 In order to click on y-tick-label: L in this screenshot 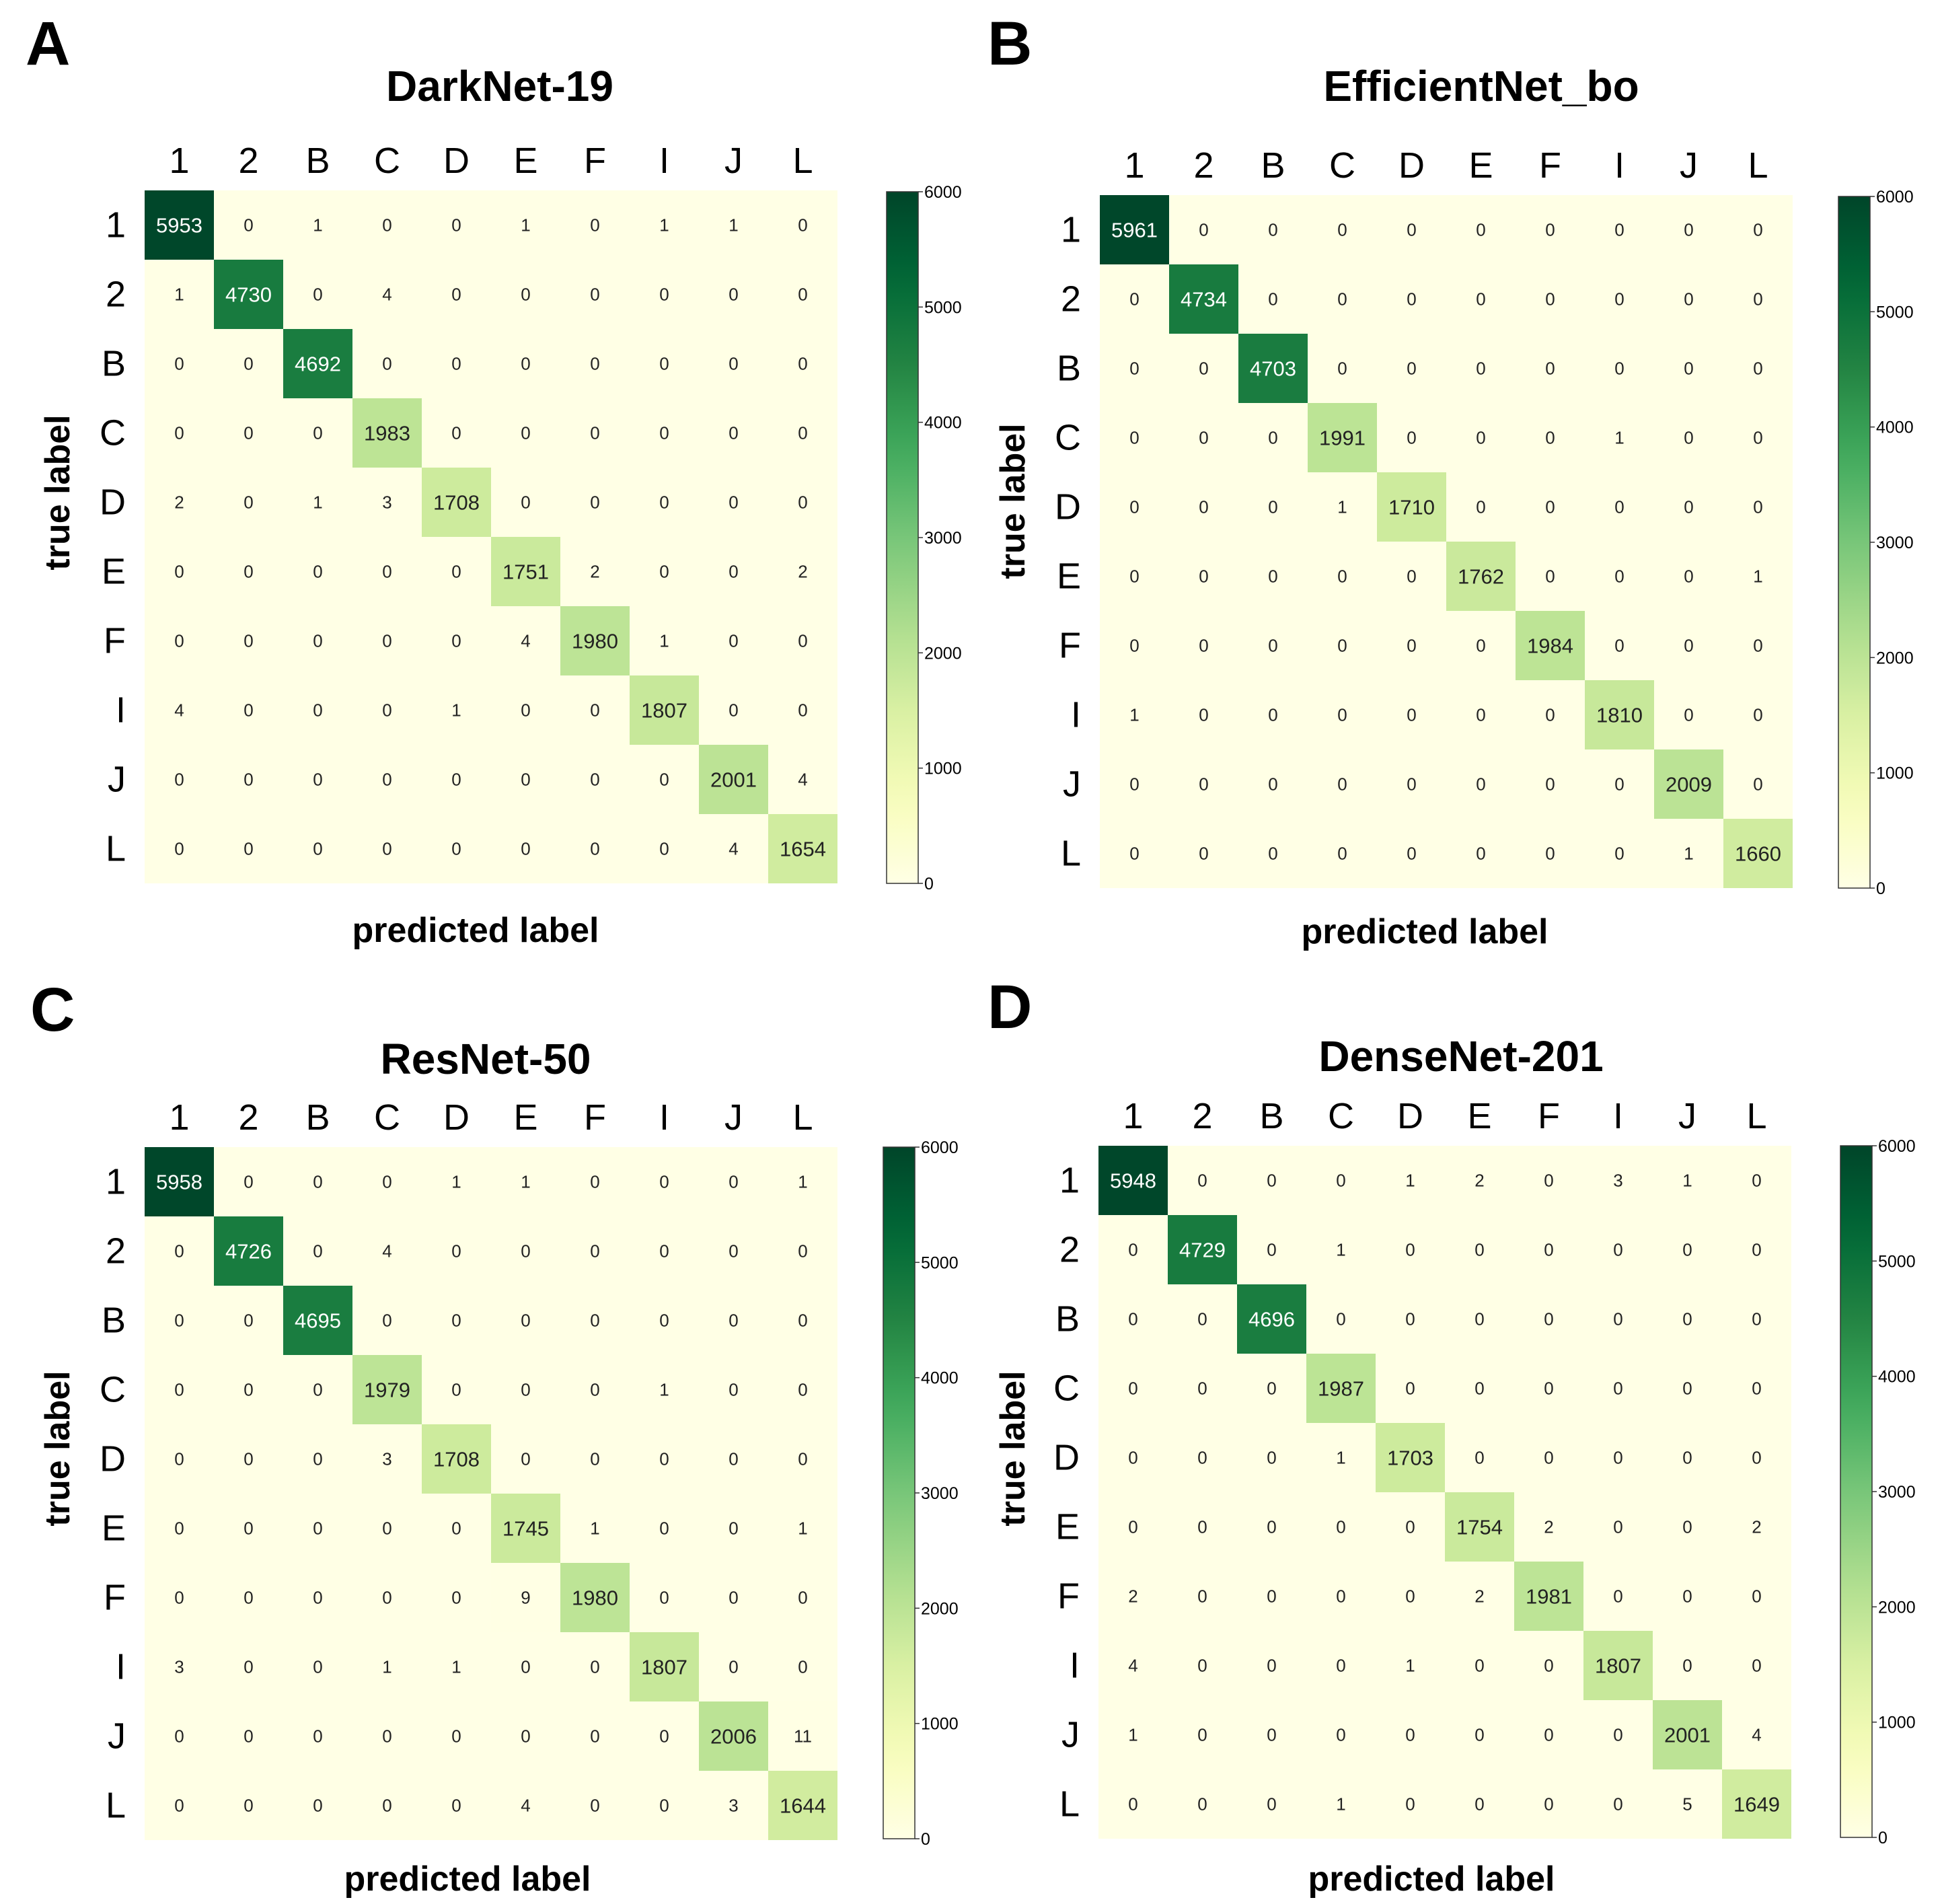, I will do `click(116, 849)`.